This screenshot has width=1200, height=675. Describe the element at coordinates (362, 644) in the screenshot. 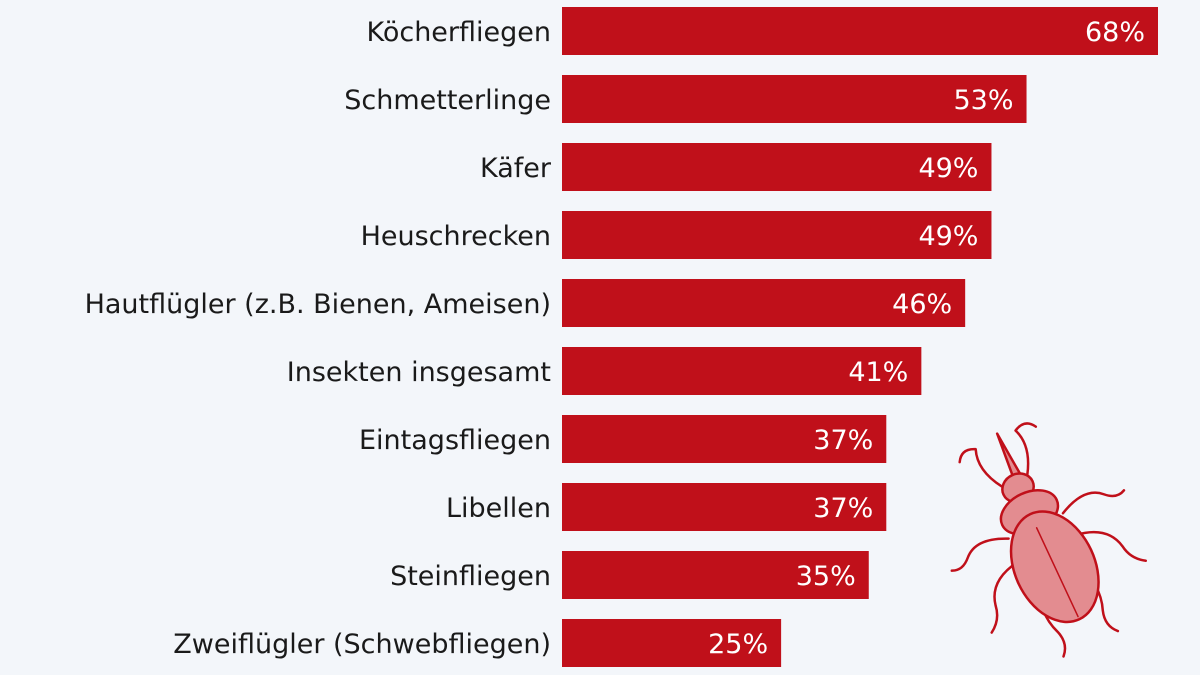

I see `category-label: Zweiflügler (Schwebfliegen)` at that location.